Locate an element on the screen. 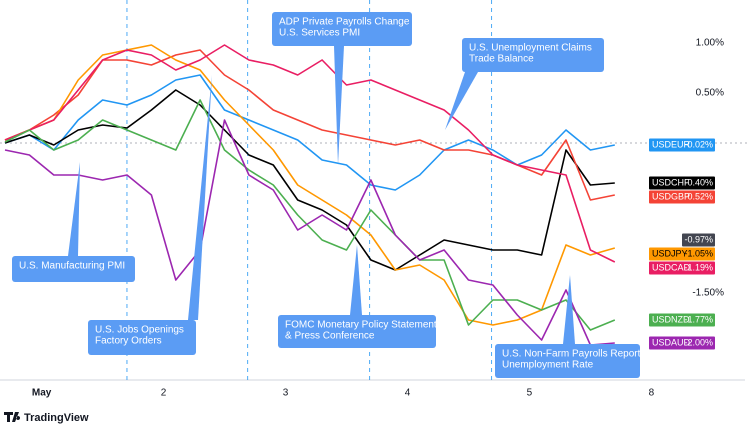 This screenshot has width=750, height=430. callout: U.S. Manufacturing PMI is located at coordinates (73, 222).